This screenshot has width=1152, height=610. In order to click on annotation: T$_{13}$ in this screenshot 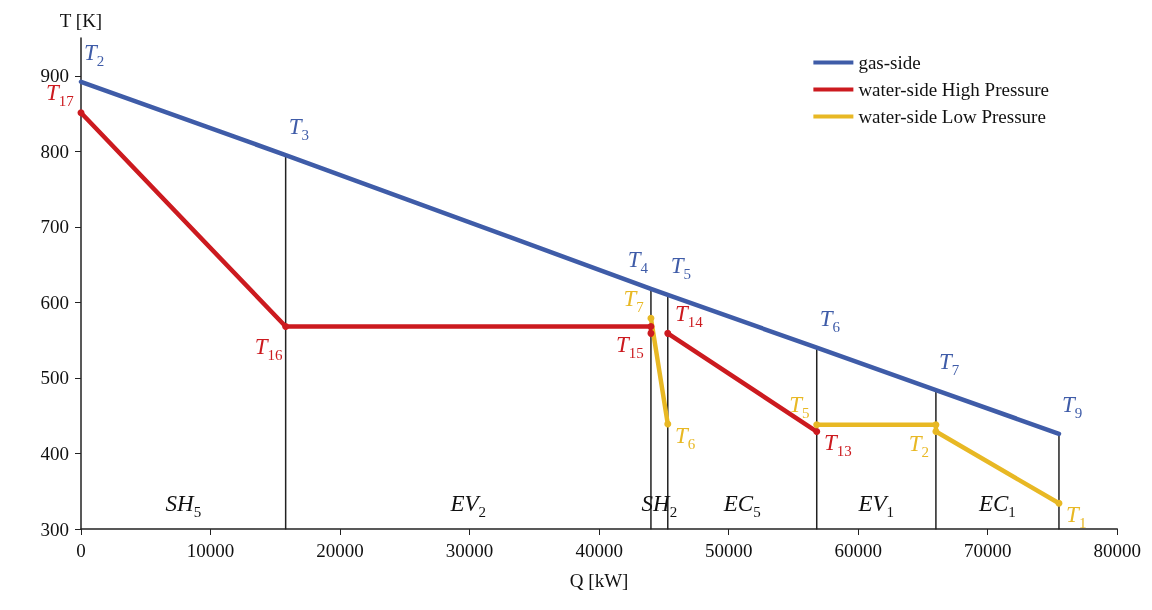, I will do `click(837, 445)`.